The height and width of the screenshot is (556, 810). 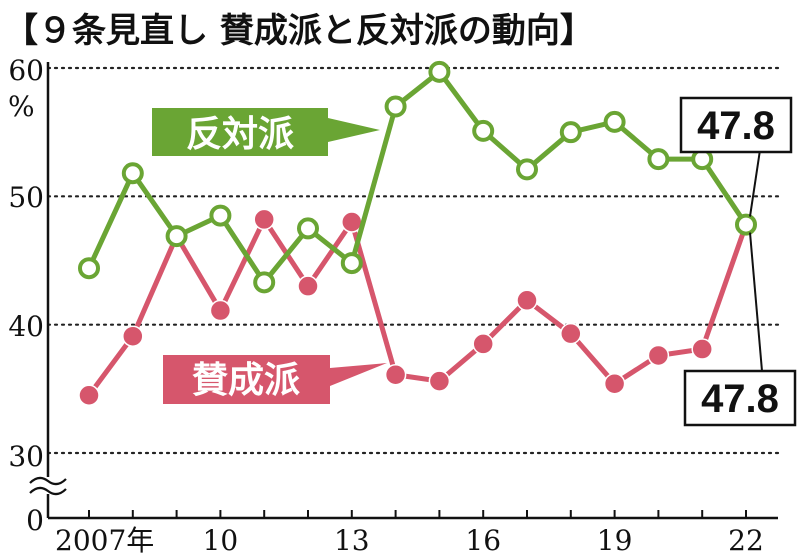 I want to click on y-tick-label: 50, so click(x=26, y=197).